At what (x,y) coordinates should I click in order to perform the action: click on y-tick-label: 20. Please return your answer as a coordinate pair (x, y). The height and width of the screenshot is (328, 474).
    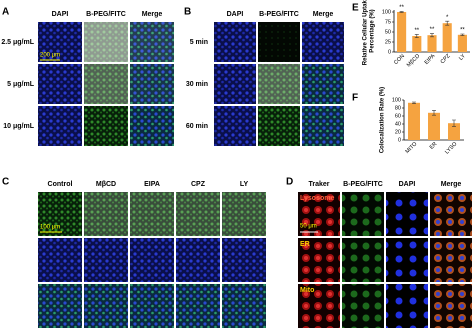
    Looking at the image, I should click on (398, 132).